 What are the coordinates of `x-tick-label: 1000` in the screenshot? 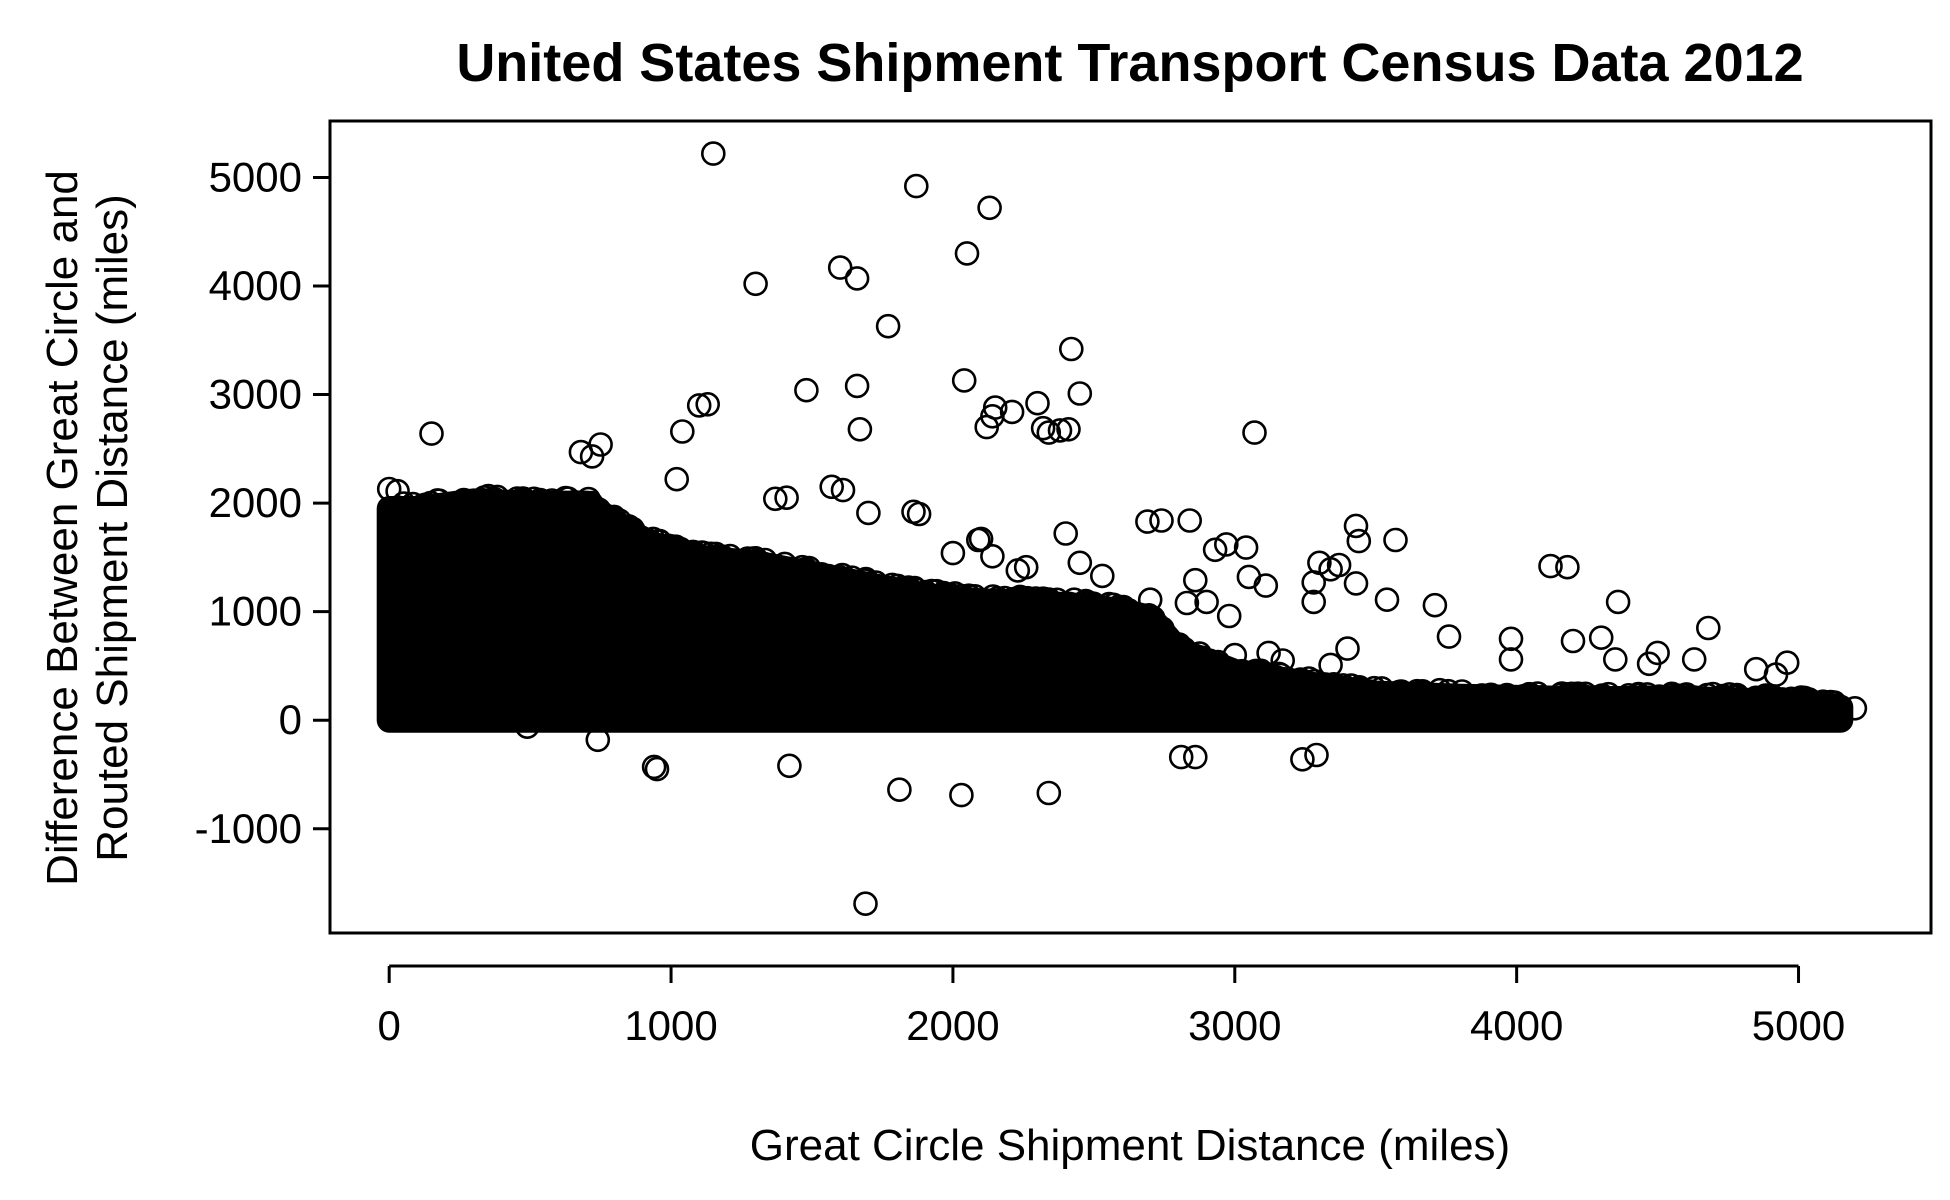 It's located at (670, 1025).